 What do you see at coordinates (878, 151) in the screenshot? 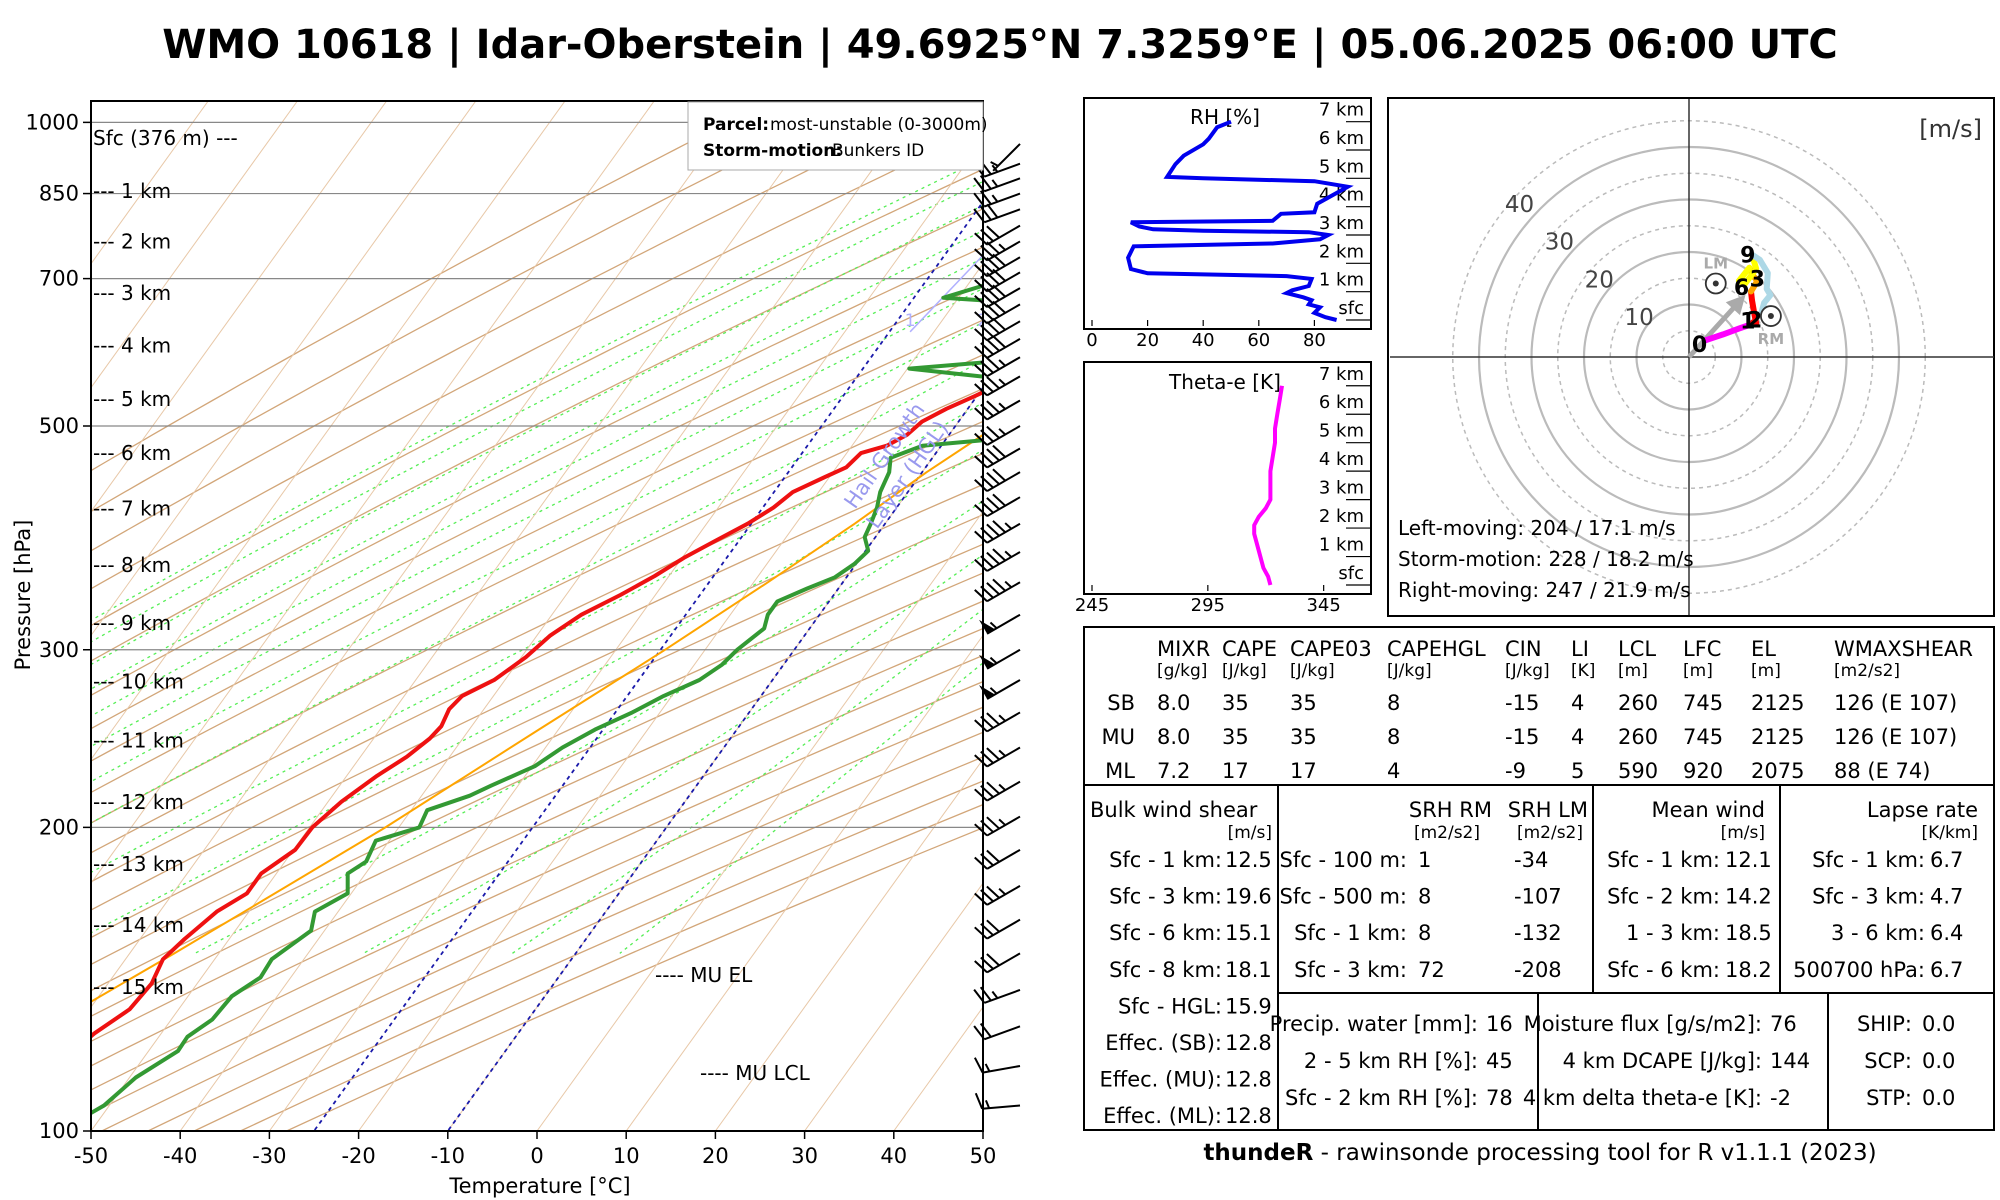
I see `legend-storm-value: Bunkers ID` at bounding box center [878, 151].